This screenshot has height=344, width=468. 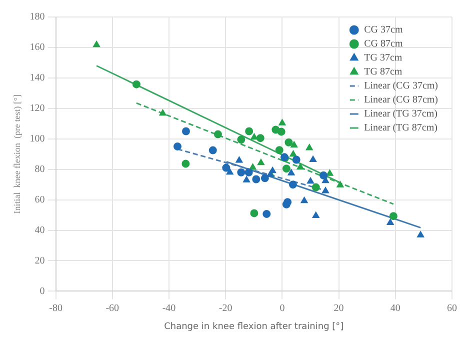 What do you see at coordinates (383, 44) in the screenshot?
I see `legend-label: CG 87cm` at bounding box center [383, 44].